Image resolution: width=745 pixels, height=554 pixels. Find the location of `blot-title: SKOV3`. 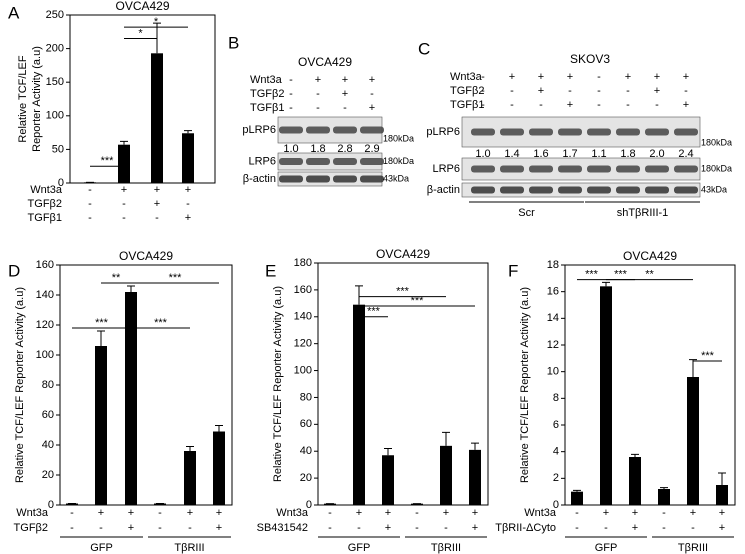

blot-title: SKOV3 is located at coordinates (590, 59).